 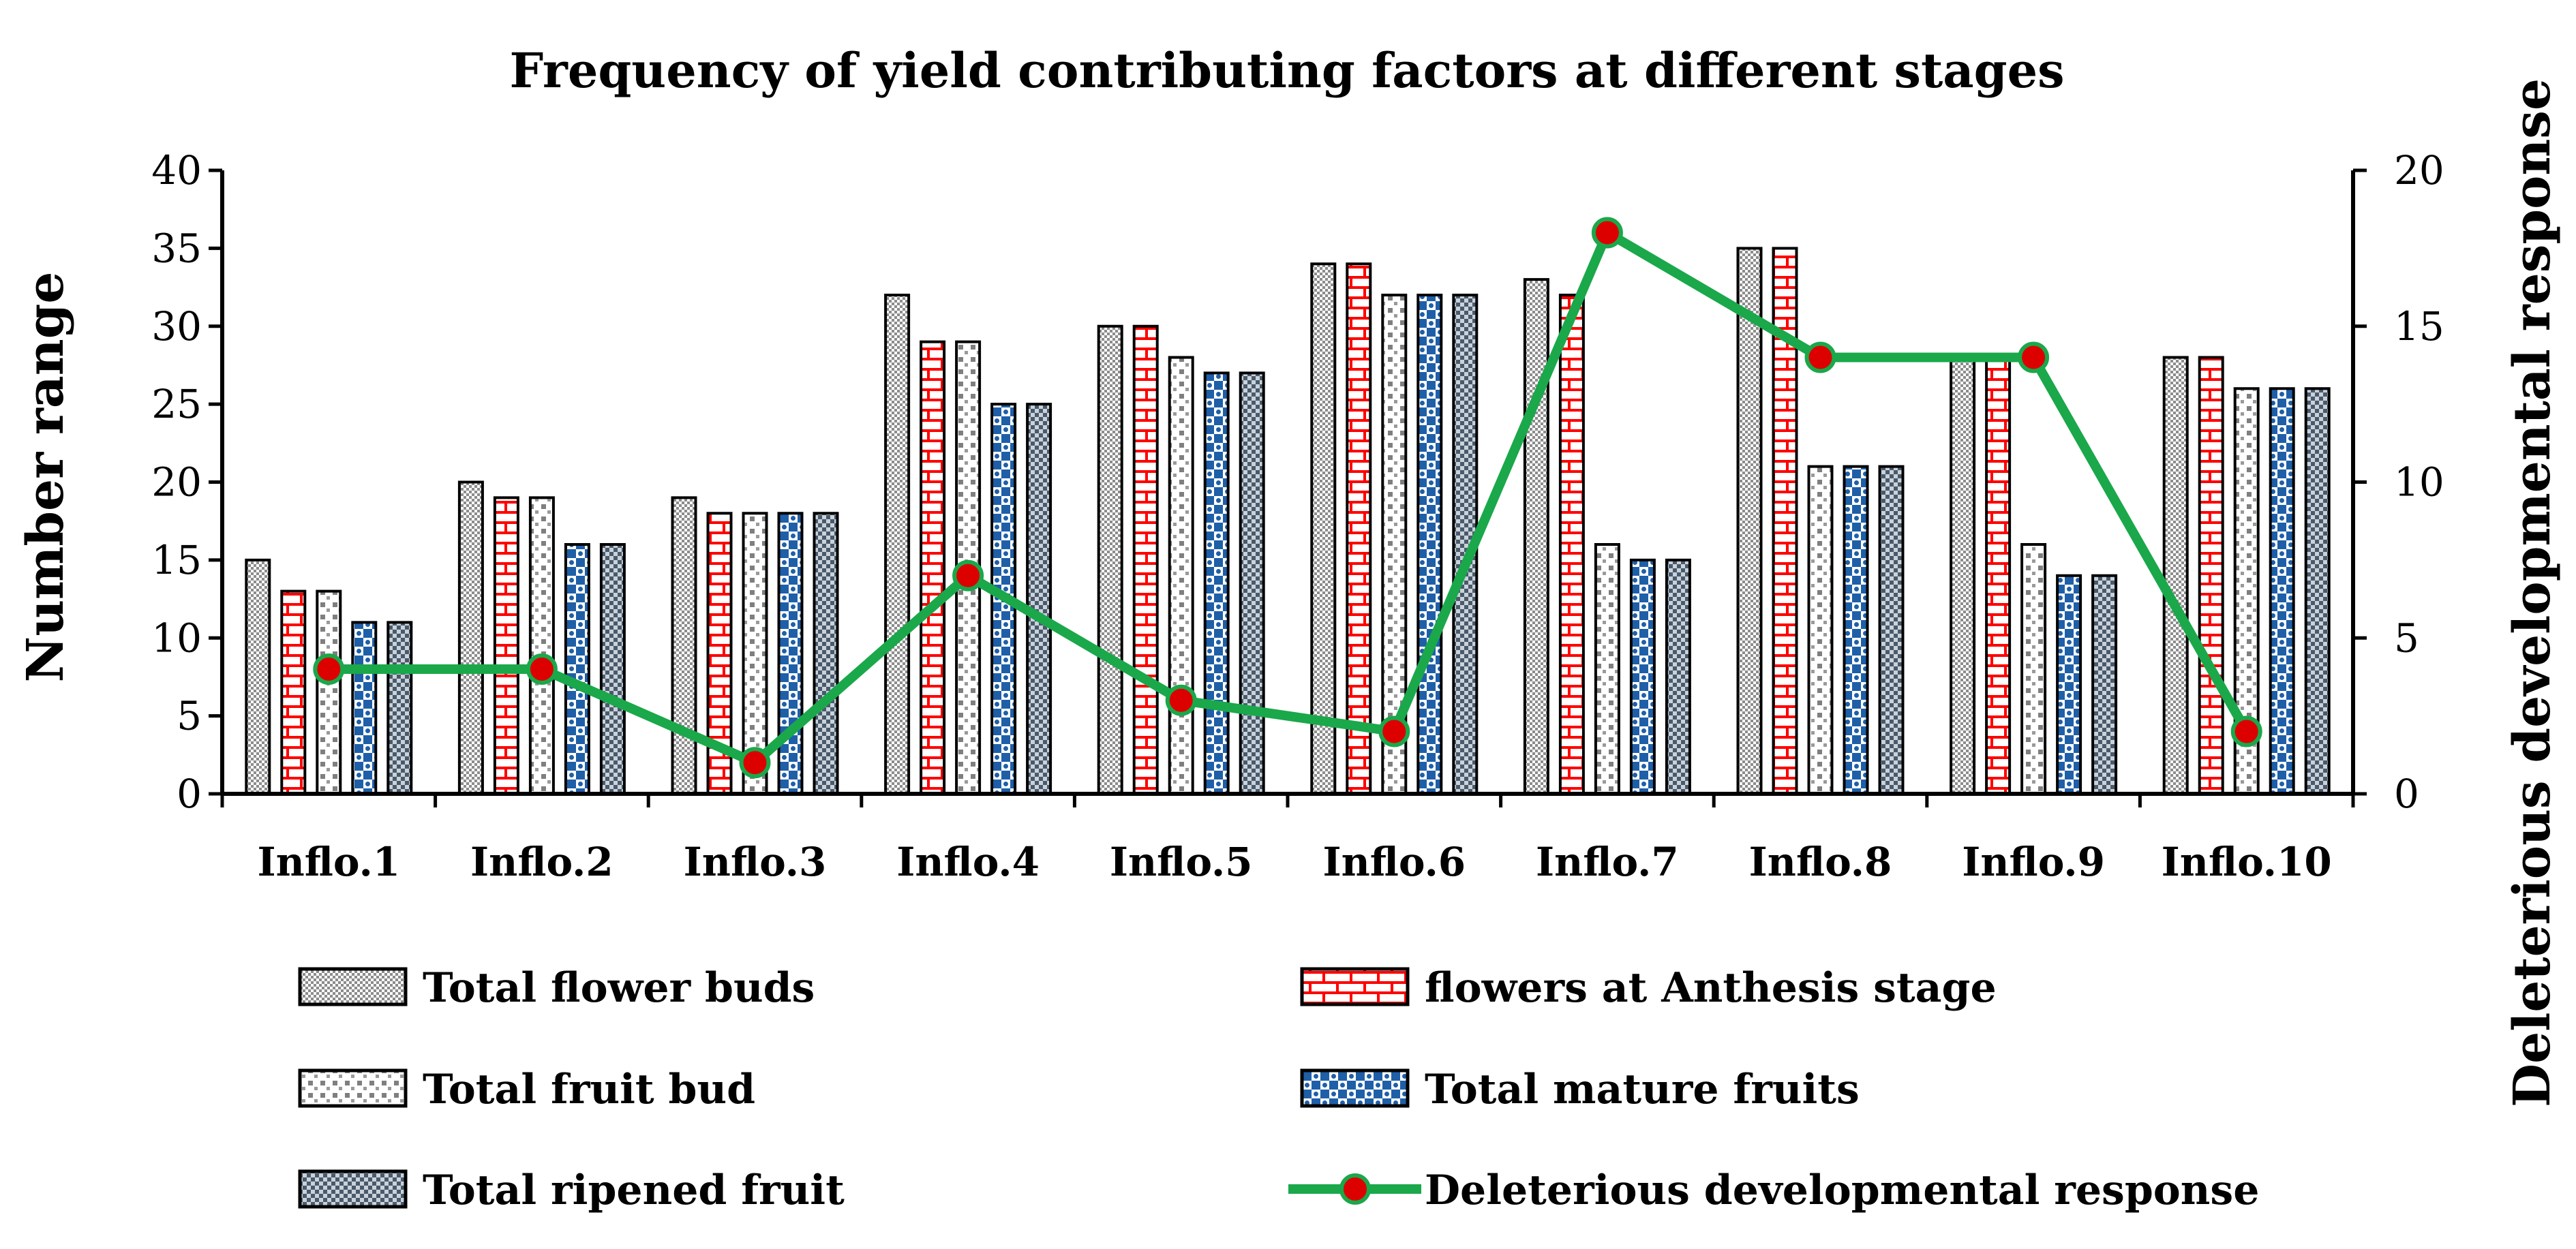 I want to click on y-tick-label: 15, so click(x=176, y=560).